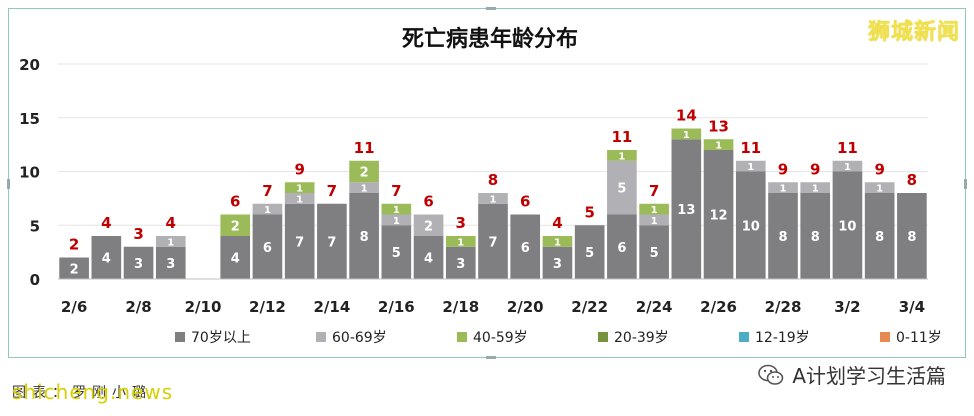 This screenshot has height=416, width=974. Describe the element at coordinates (493, 180) in the screenshot. I see `bar-total-label: 8` at that location.